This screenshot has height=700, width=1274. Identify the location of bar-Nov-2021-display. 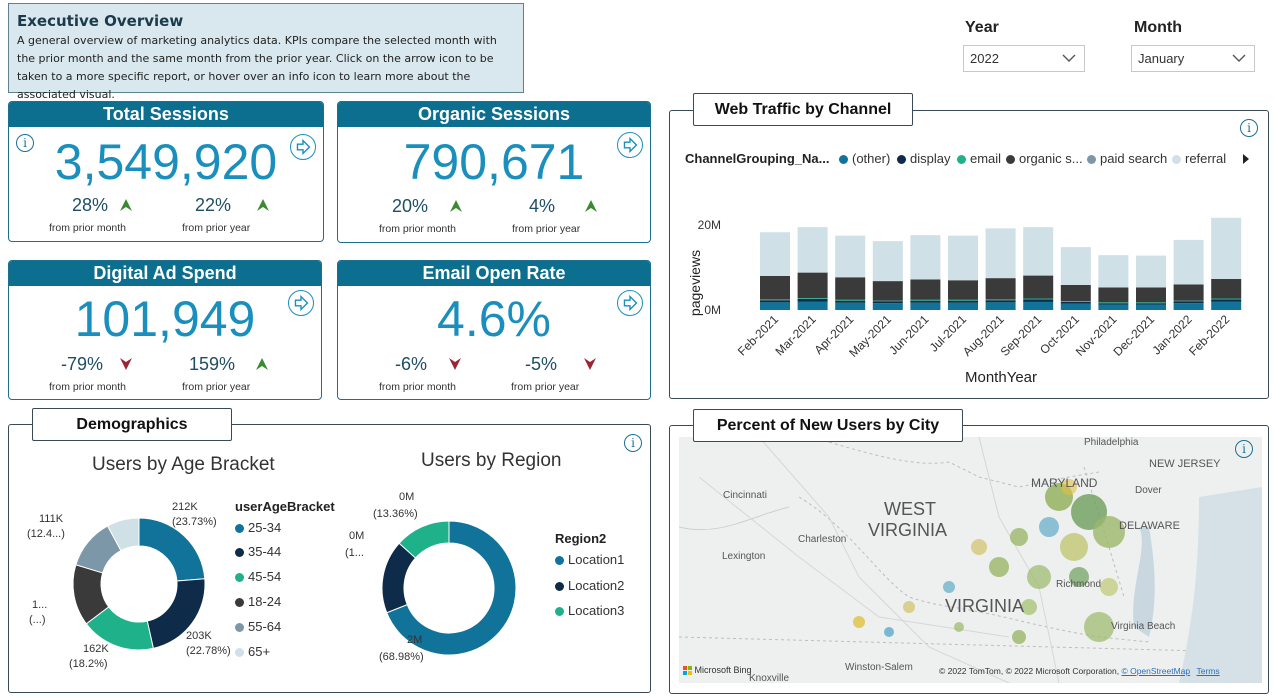
(1113, 304).